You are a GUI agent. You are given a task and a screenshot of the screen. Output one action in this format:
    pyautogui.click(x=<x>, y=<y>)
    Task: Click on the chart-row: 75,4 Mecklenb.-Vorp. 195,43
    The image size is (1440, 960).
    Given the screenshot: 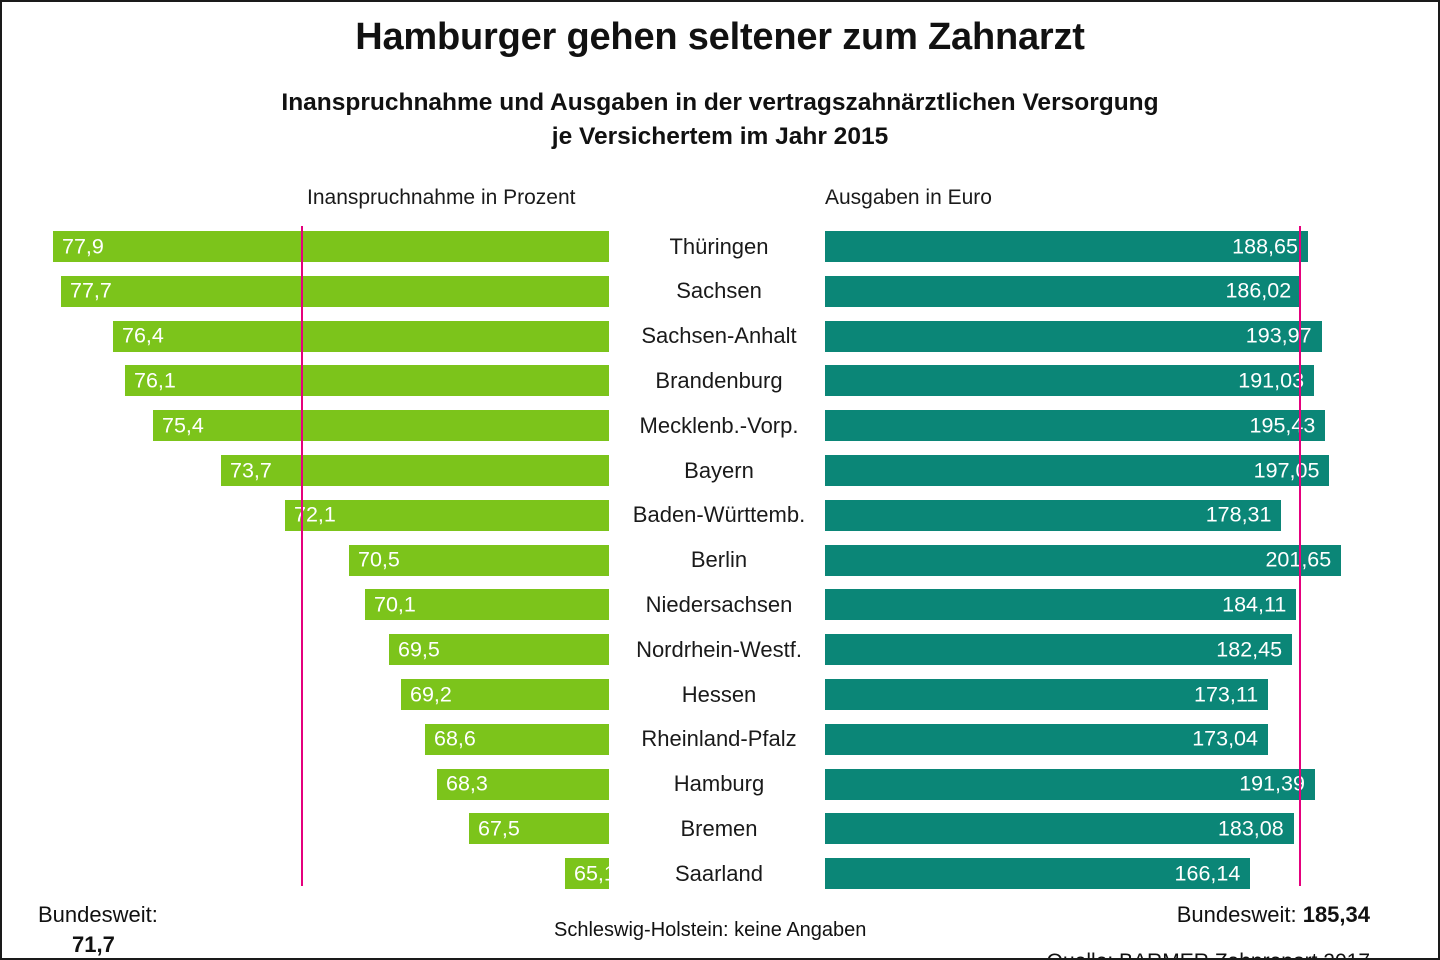 What is the action you would take?
    pyautogui.click(x=720, y=425)
    